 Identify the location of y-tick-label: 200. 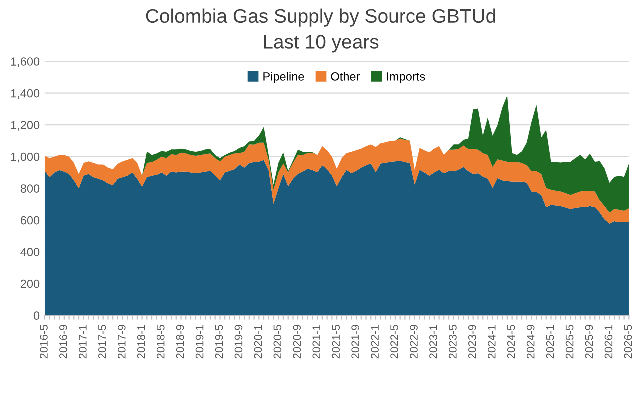
(30, 284).